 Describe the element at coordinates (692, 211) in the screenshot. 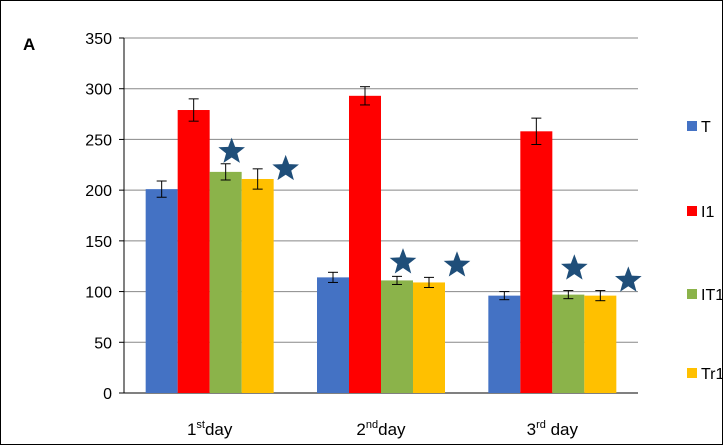

I see `legend-swatch-I1` at that location.